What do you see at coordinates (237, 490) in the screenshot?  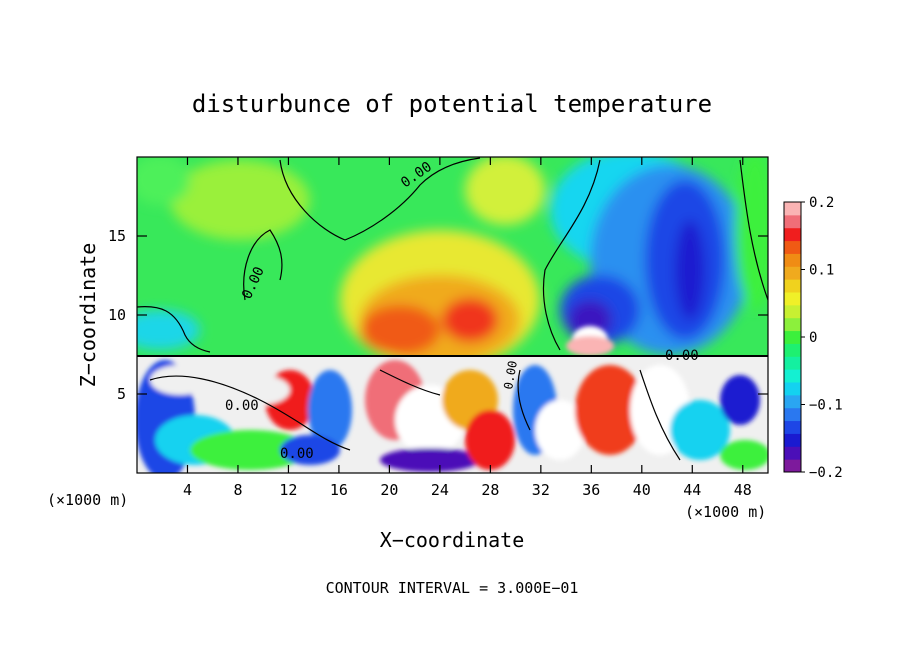 I see `x-tick-label: 8` at bounding box center [237, 490].